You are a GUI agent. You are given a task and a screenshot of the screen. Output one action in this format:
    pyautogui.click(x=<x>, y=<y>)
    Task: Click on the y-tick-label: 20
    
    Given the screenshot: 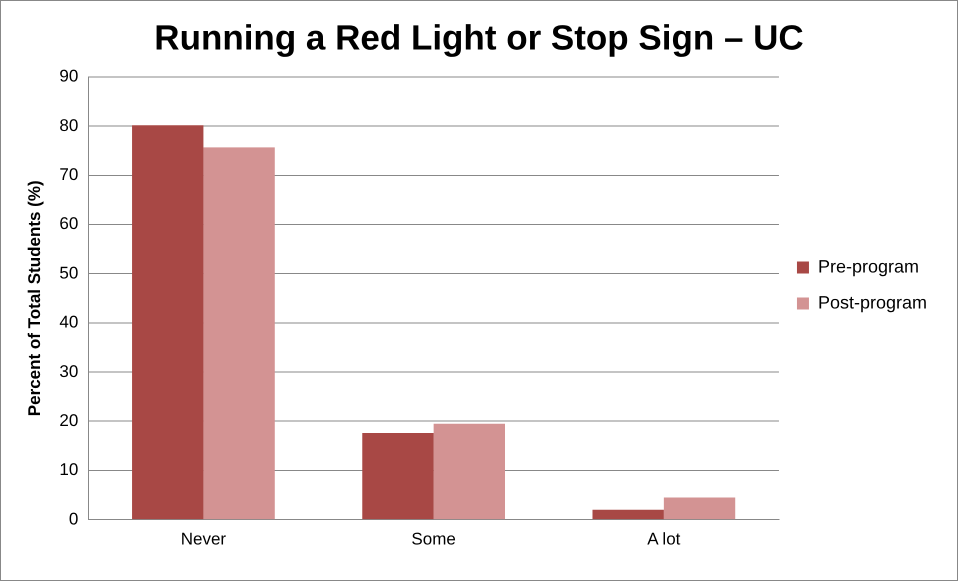 What is the action you would take?
    pyautogui.click(x=68, y=420)
    